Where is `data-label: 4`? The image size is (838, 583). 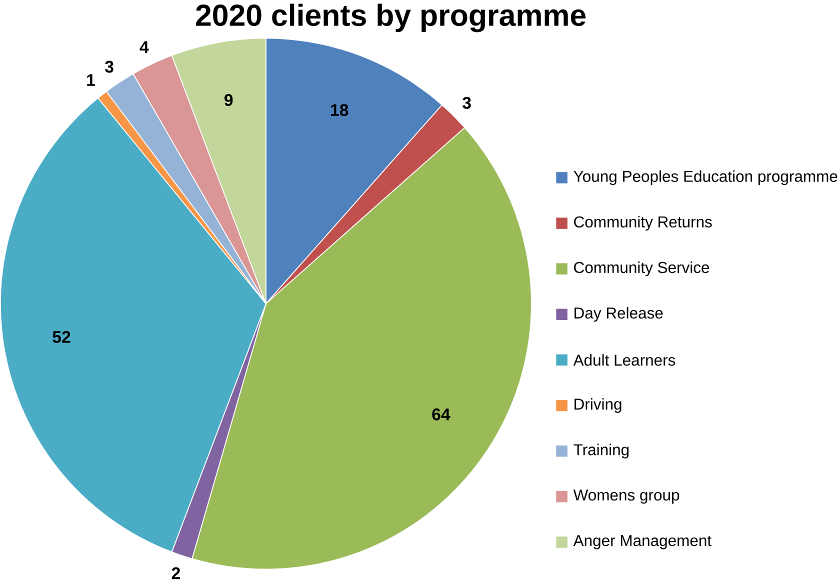
data-label: 4 is located at coordinates (144, 47).